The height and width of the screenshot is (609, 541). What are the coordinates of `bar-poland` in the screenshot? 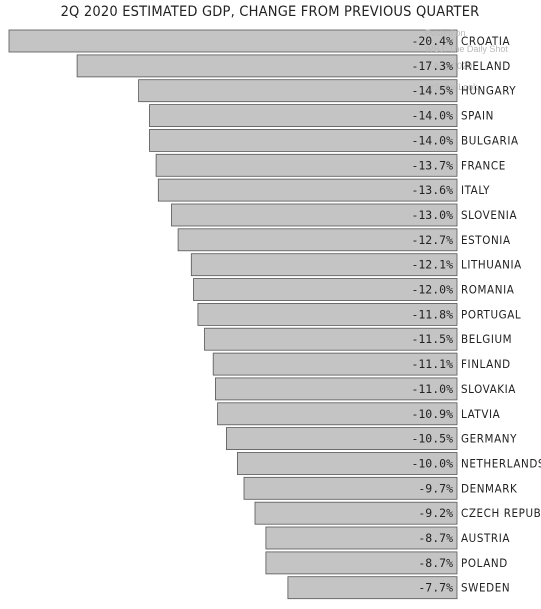 It's located at (361, 563).